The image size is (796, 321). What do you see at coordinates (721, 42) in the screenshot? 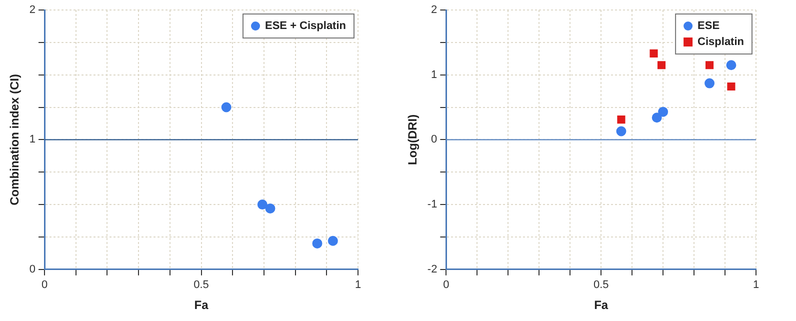
I see `legend-label: Cisplatin` at bounding box center [721, 42].